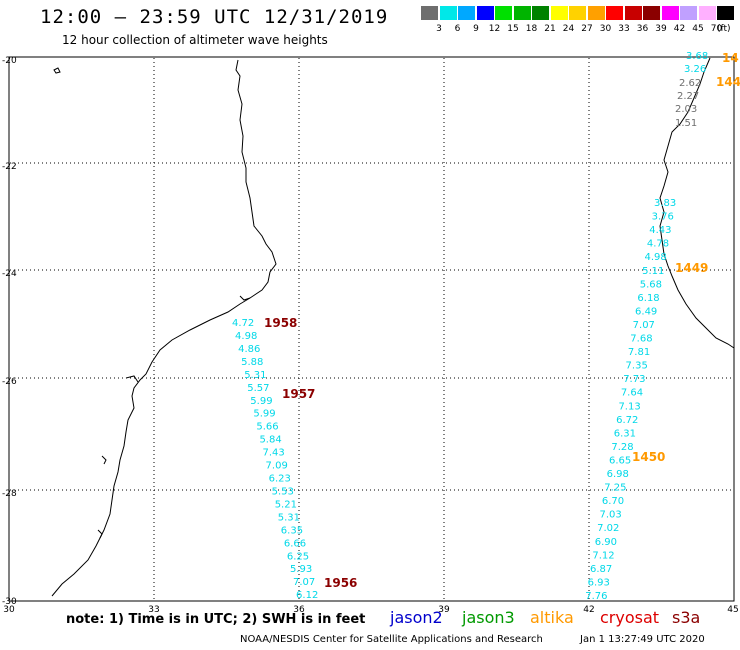 This screenshot has height=650, width=740. I want to click on swh-value: 7.09, so click(277, 466).